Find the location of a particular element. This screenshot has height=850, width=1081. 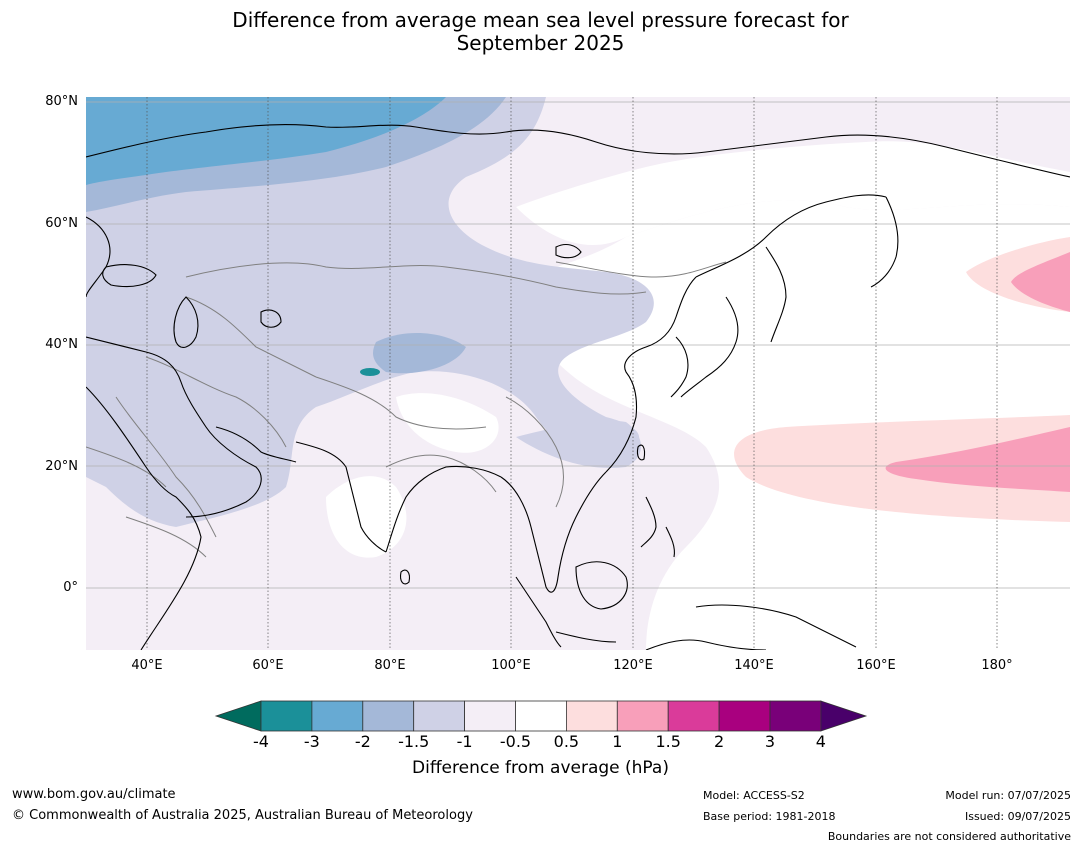

lat-label-0: 0° is located at coordinates (70, 587).